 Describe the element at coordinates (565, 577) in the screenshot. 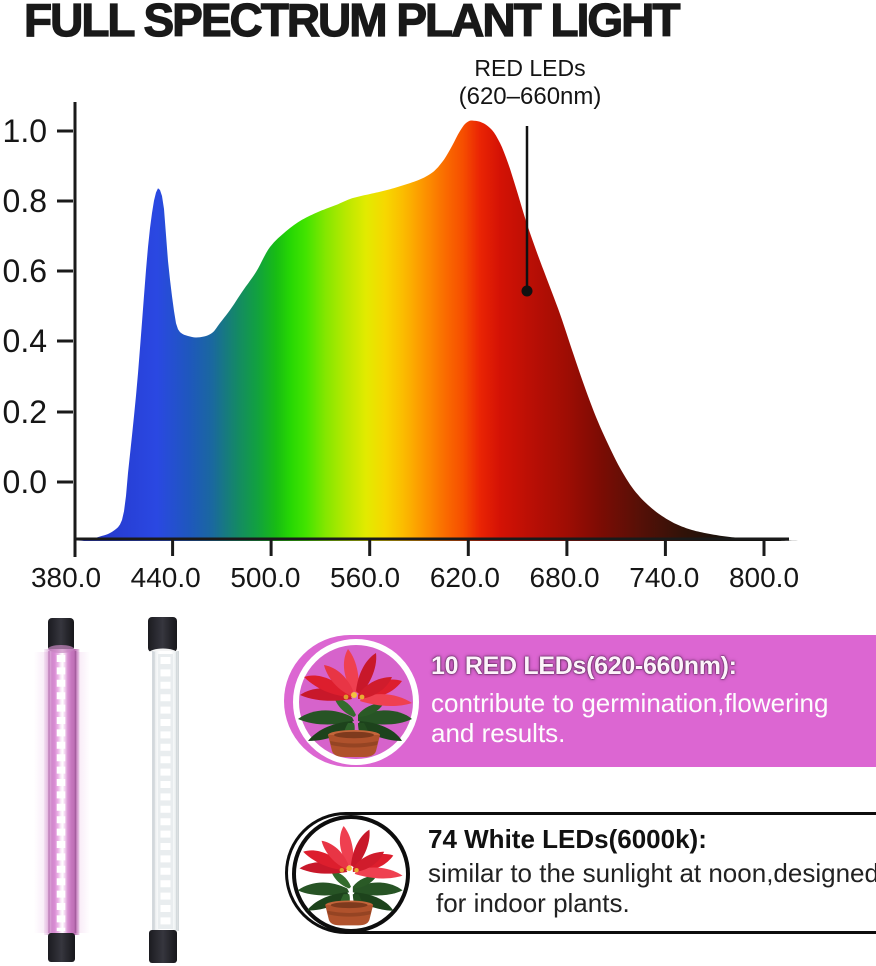

I see `svg-text: 680.0` at that location.